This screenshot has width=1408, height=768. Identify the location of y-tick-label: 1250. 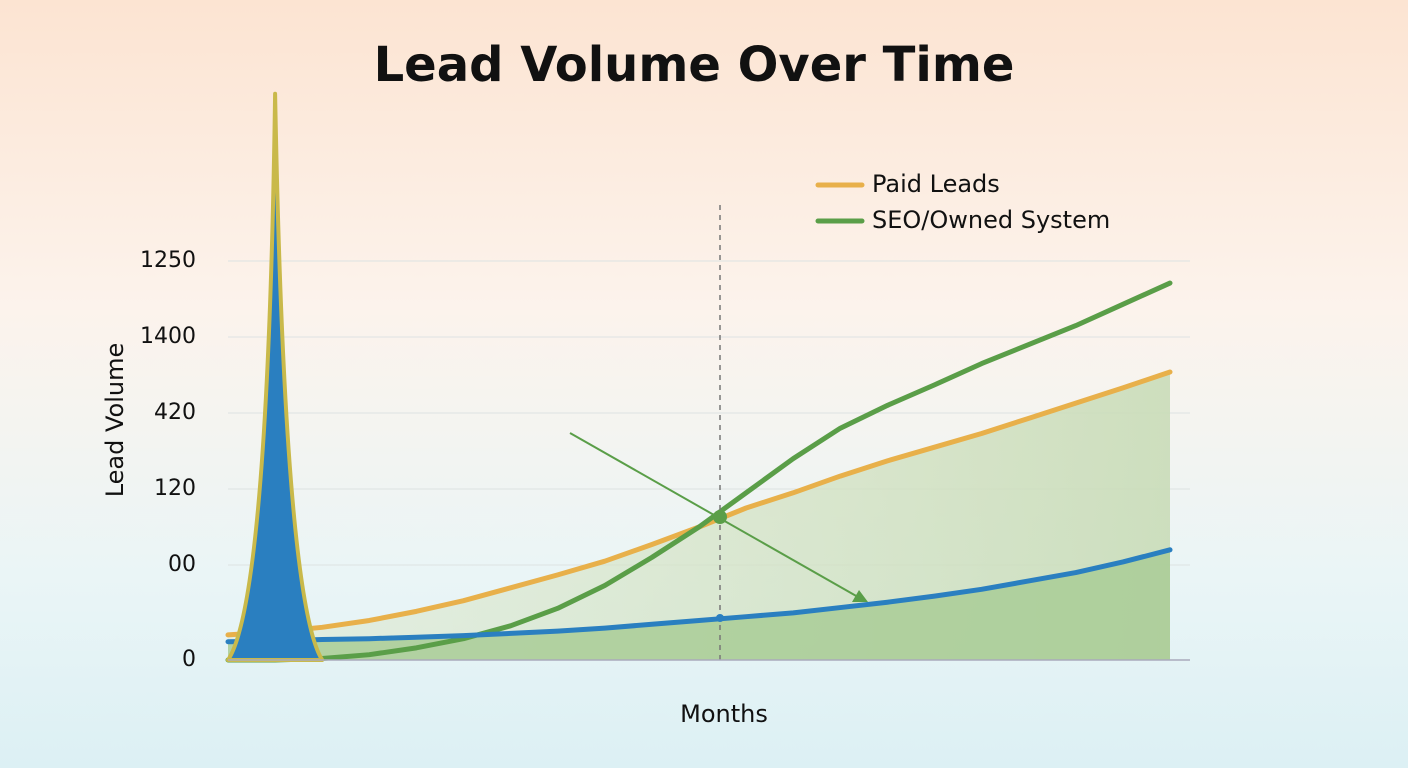
(168, 260).